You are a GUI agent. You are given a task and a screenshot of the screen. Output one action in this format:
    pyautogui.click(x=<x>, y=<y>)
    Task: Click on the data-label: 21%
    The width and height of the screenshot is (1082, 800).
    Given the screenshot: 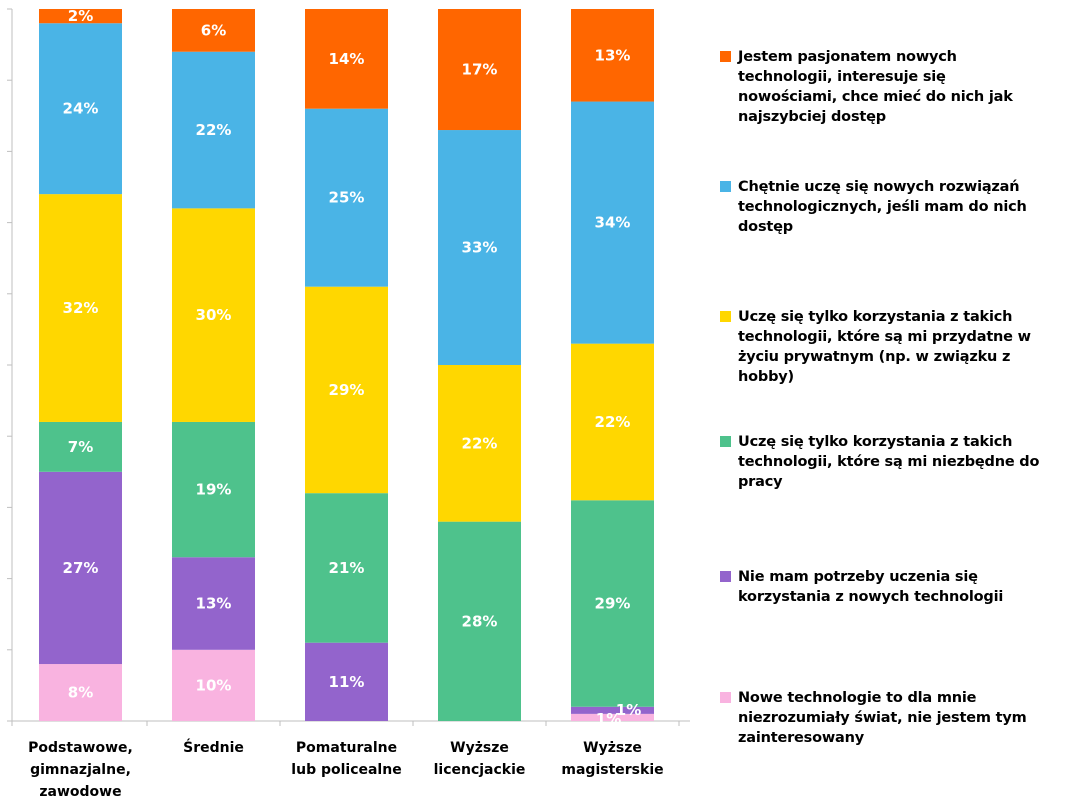 What is the action you would take?
    pyautogui.click(x=347, y=568)
    